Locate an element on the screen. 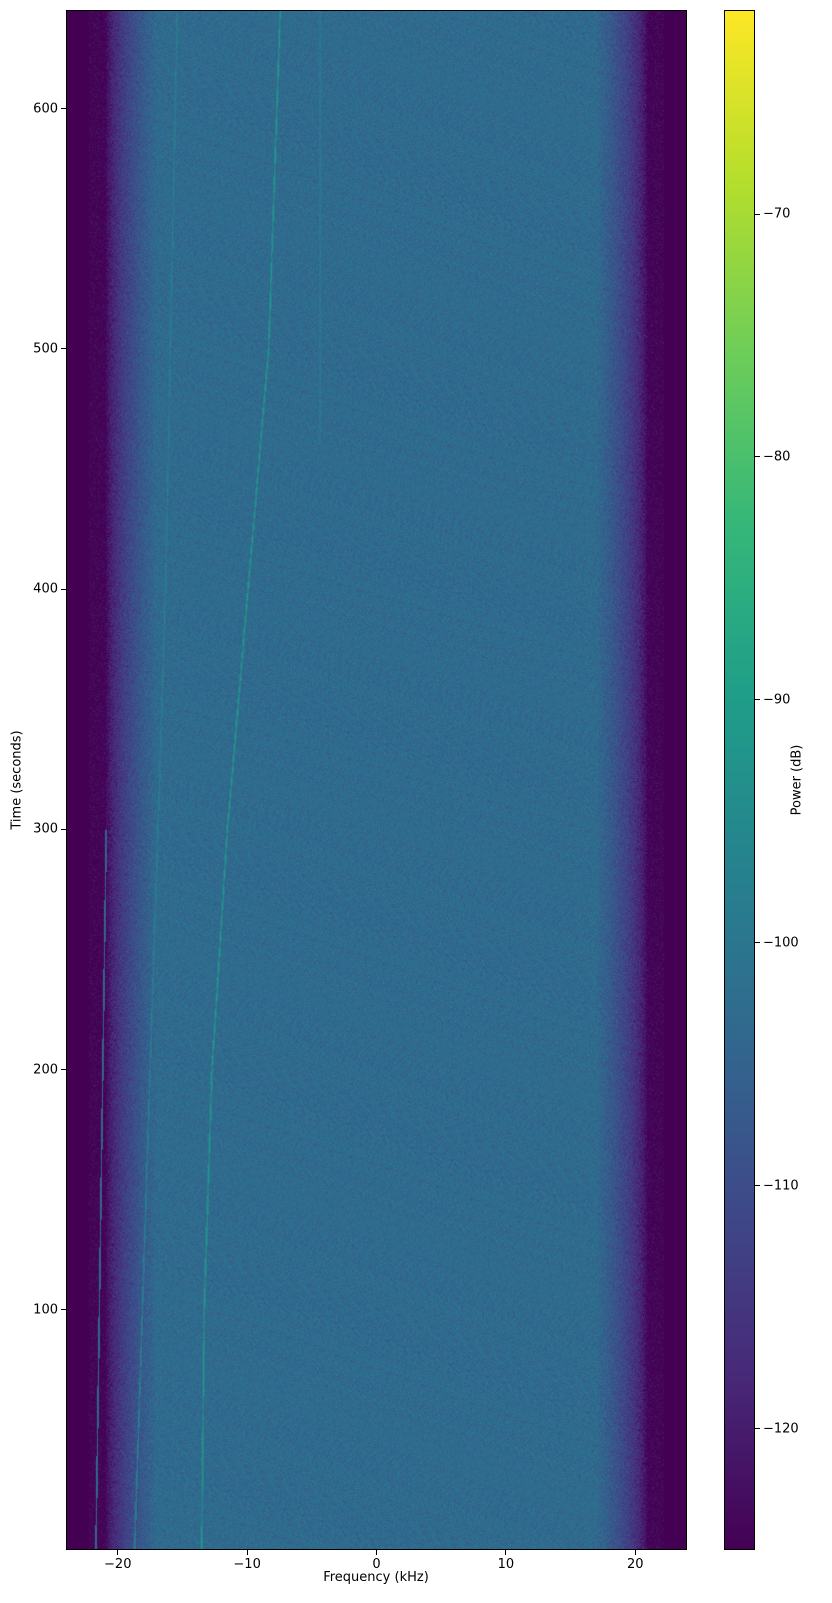 The image size is (832, 1603). y-tick-label: 200 is located at coordinates (45, 1069).